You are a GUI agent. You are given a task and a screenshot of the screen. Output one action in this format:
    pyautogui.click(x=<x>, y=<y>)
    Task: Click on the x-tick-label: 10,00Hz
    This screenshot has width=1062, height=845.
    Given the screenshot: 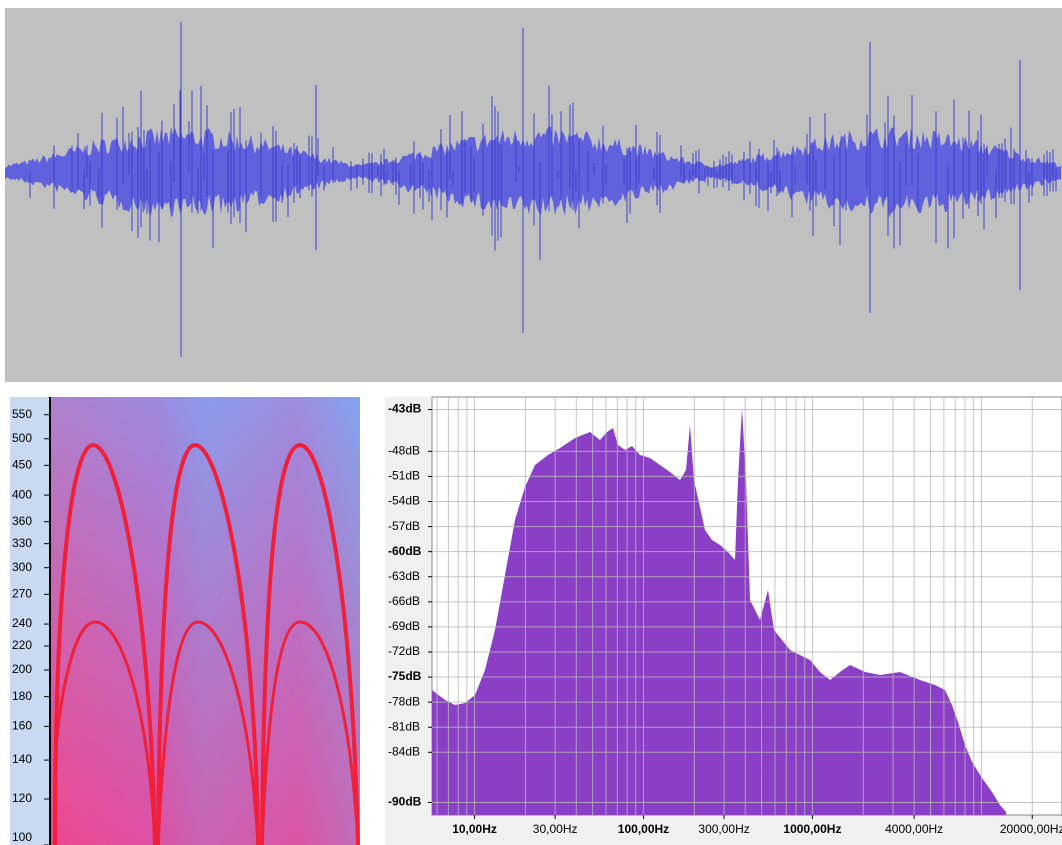 What is the action you would take?
    pyautogui.click(x=474, y=829)
    